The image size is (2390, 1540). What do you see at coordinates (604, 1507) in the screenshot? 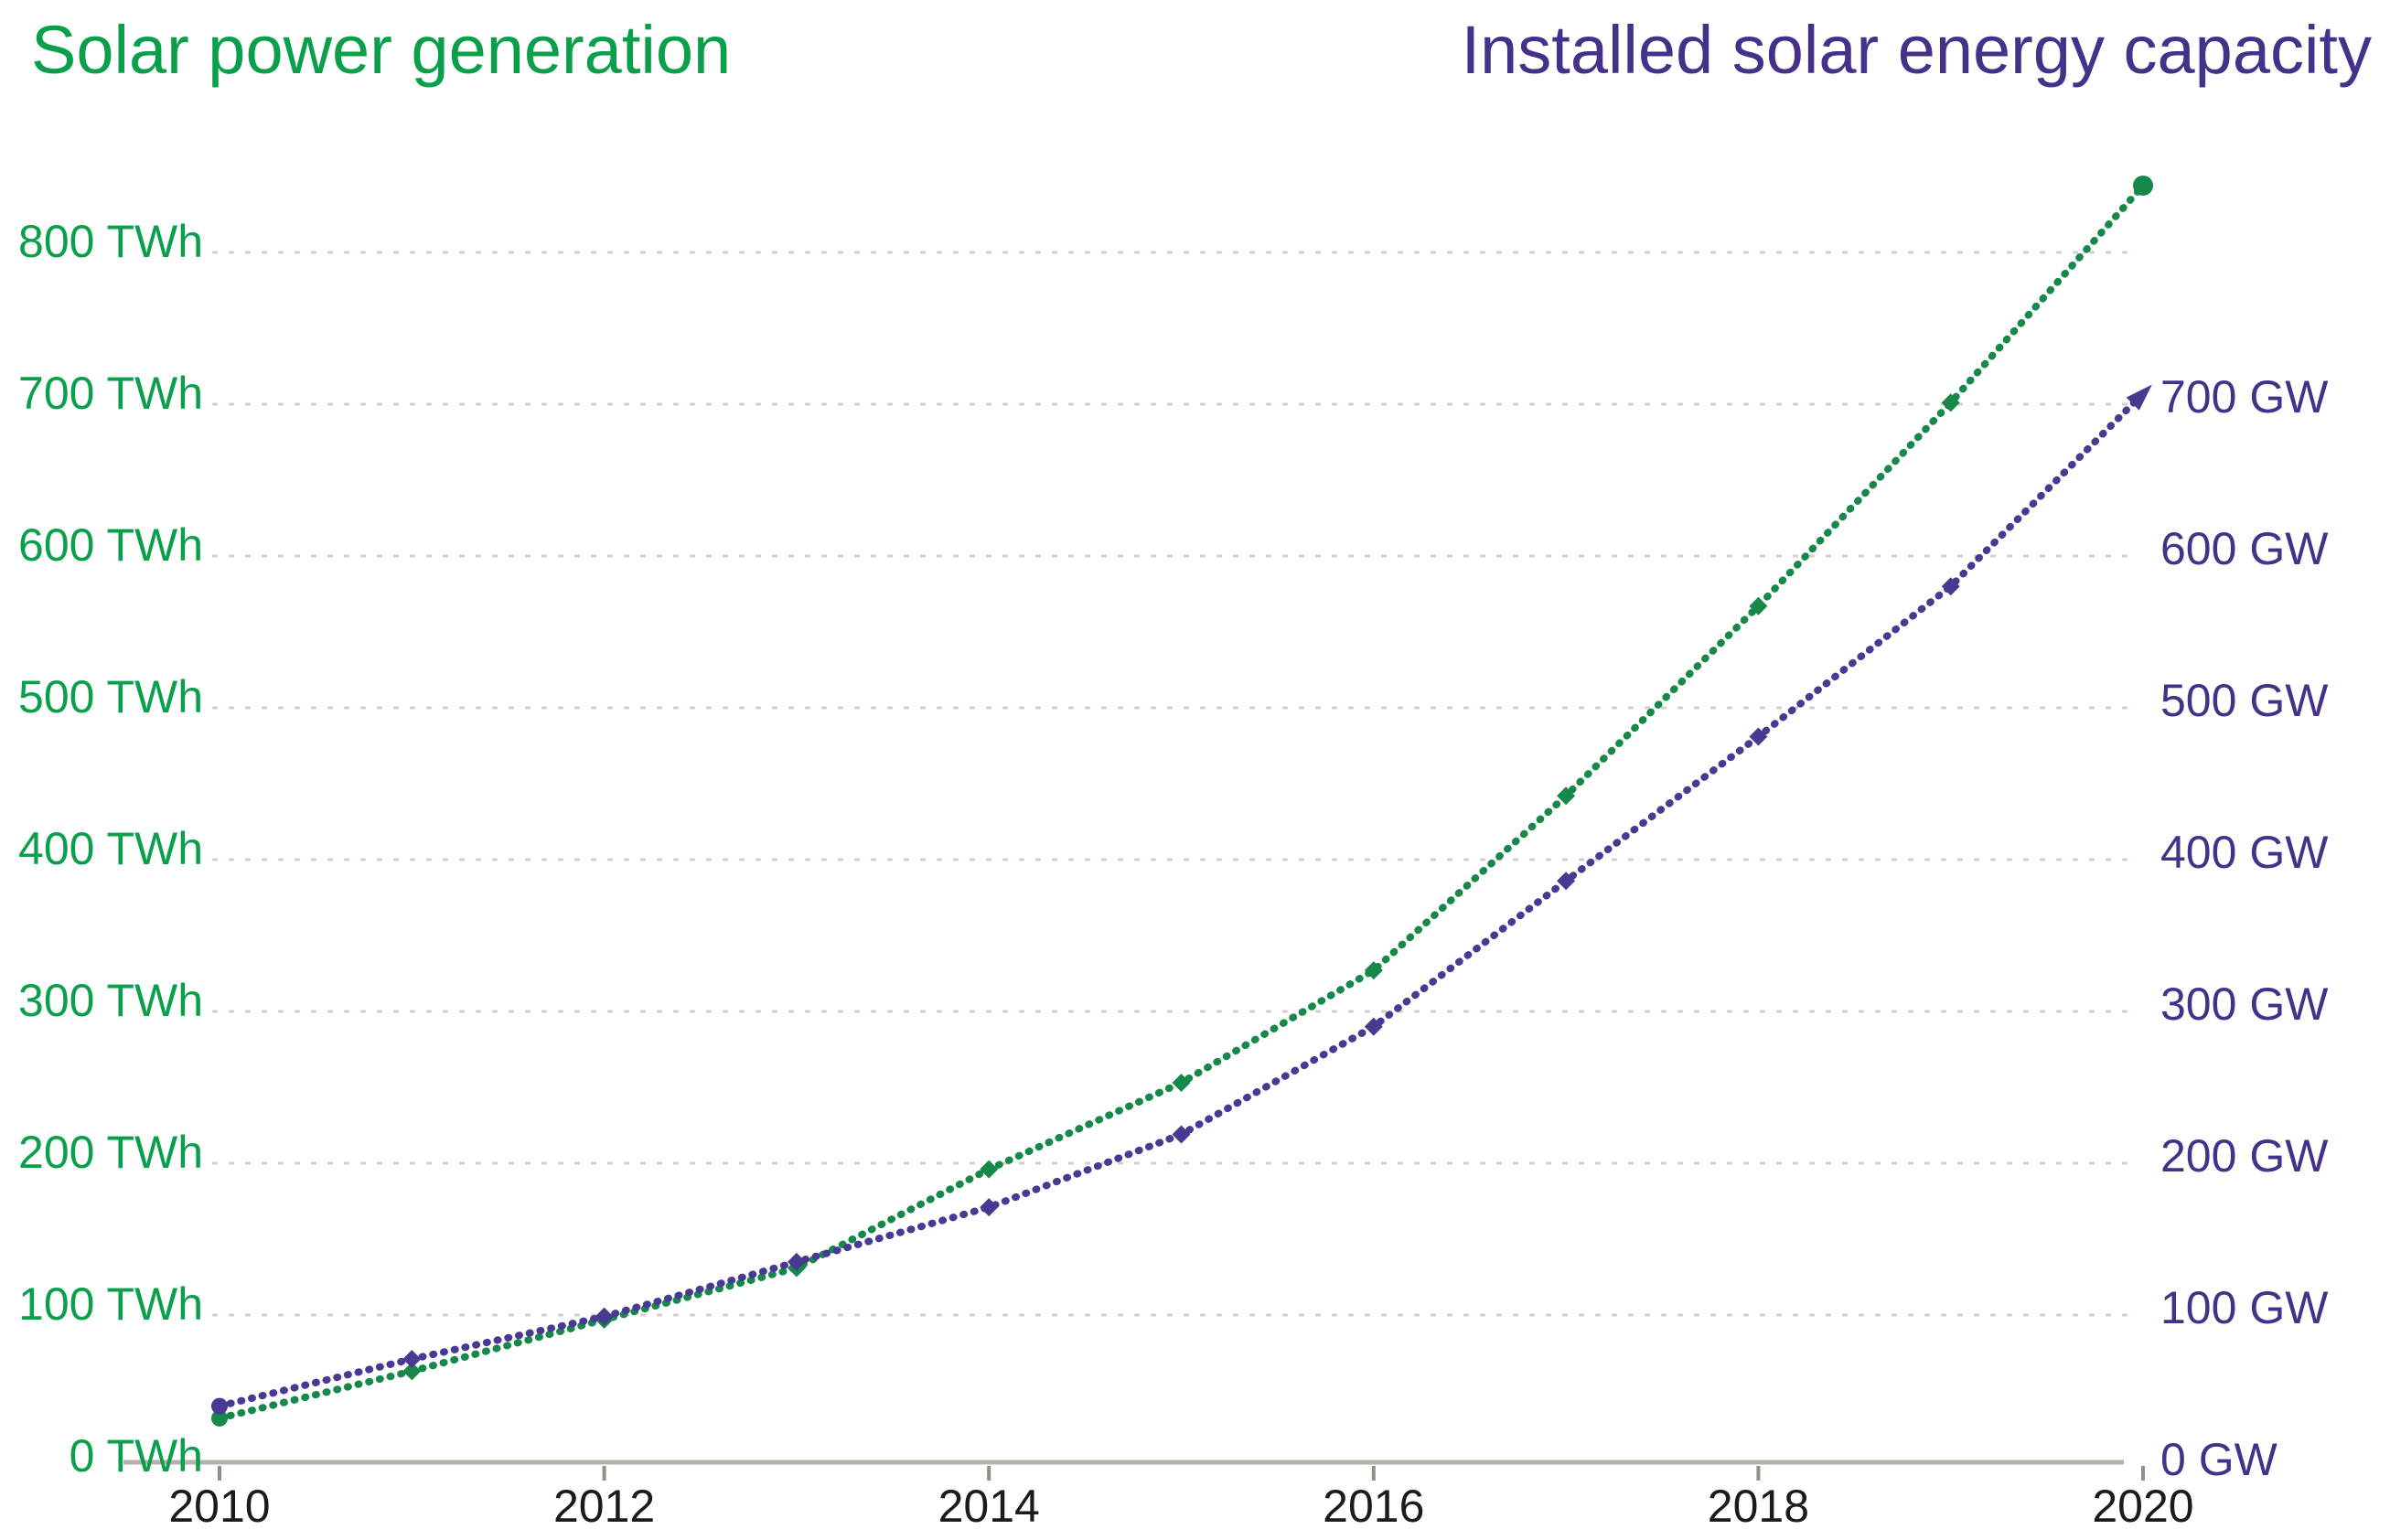
I see `x-axis-label: 2012` at bounding box center [604, 1507].